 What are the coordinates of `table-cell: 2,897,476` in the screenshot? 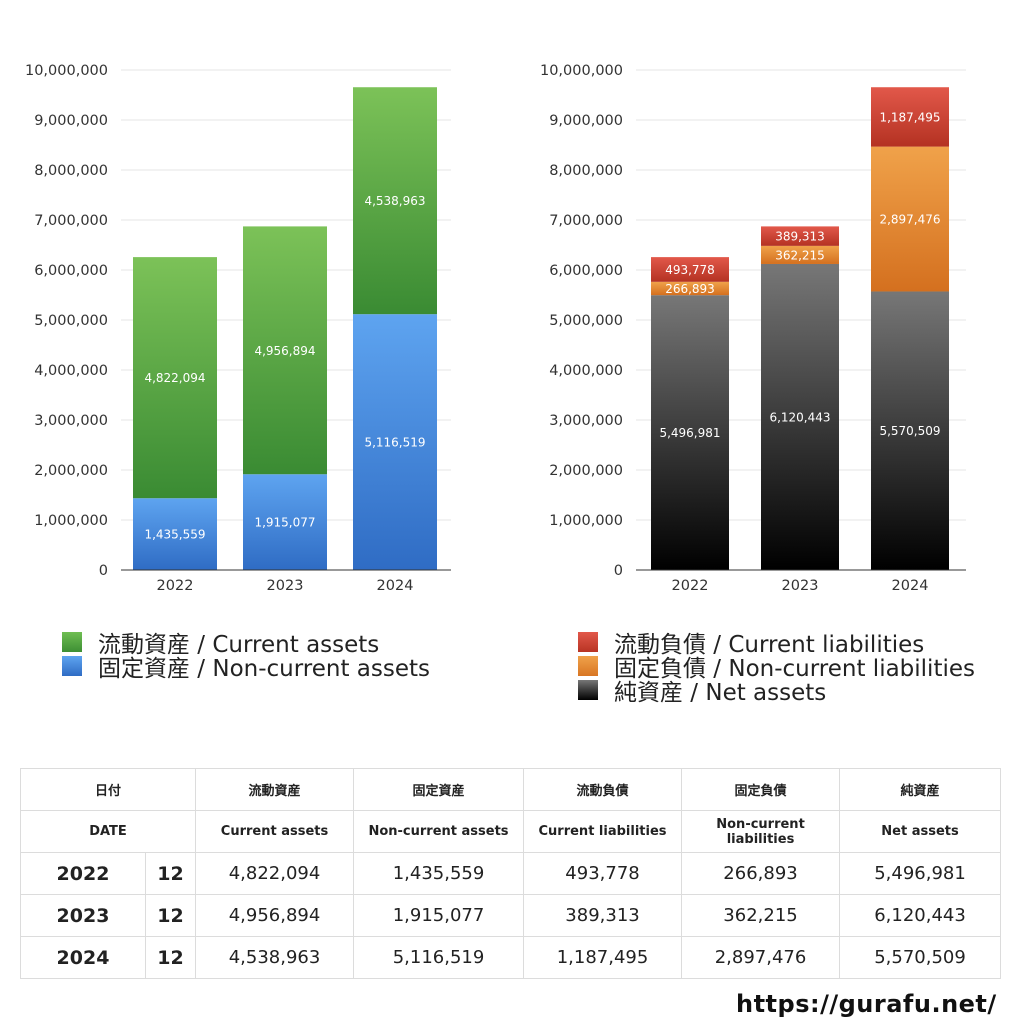 It's located at (761, 957).